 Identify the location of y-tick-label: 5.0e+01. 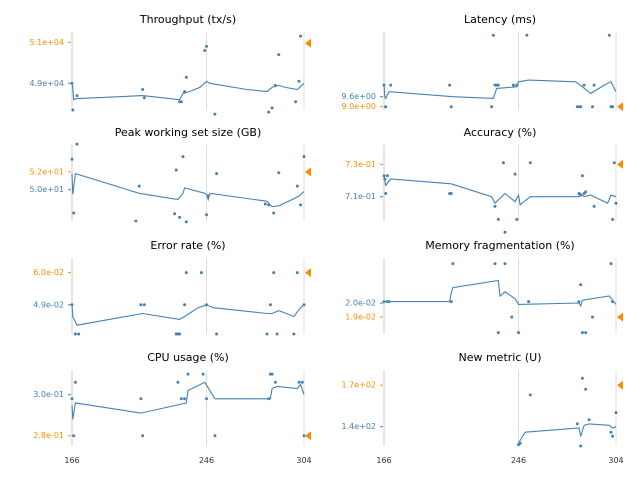
(46, 189).